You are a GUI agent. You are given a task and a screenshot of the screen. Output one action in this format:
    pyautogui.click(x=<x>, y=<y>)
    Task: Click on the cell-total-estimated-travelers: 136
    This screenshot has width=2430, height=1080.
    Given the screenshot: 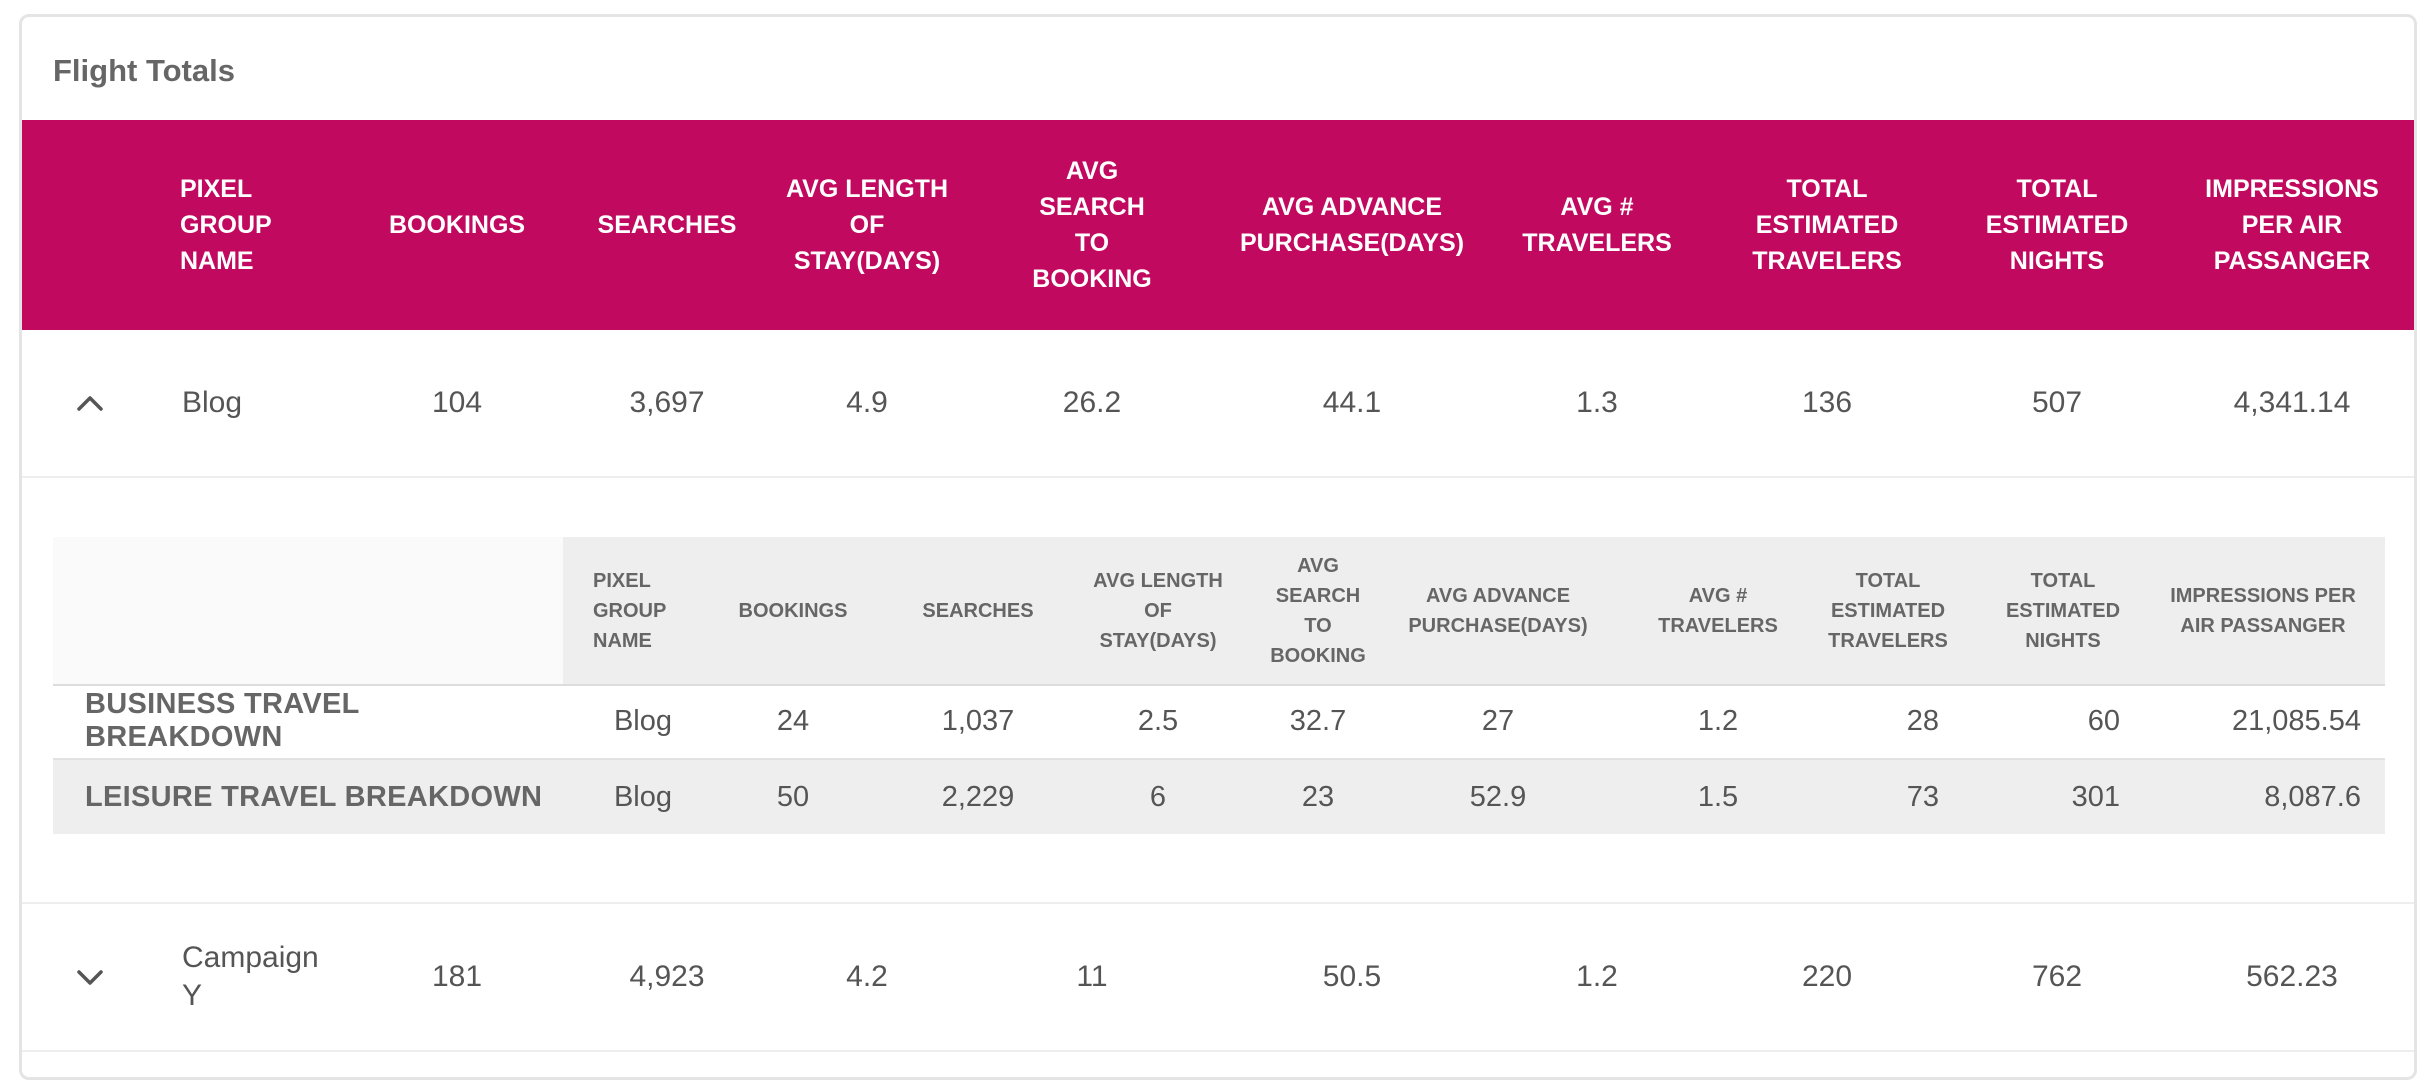 What is the action you would take?
    pyautogui.click(x=1827, y=402)
    